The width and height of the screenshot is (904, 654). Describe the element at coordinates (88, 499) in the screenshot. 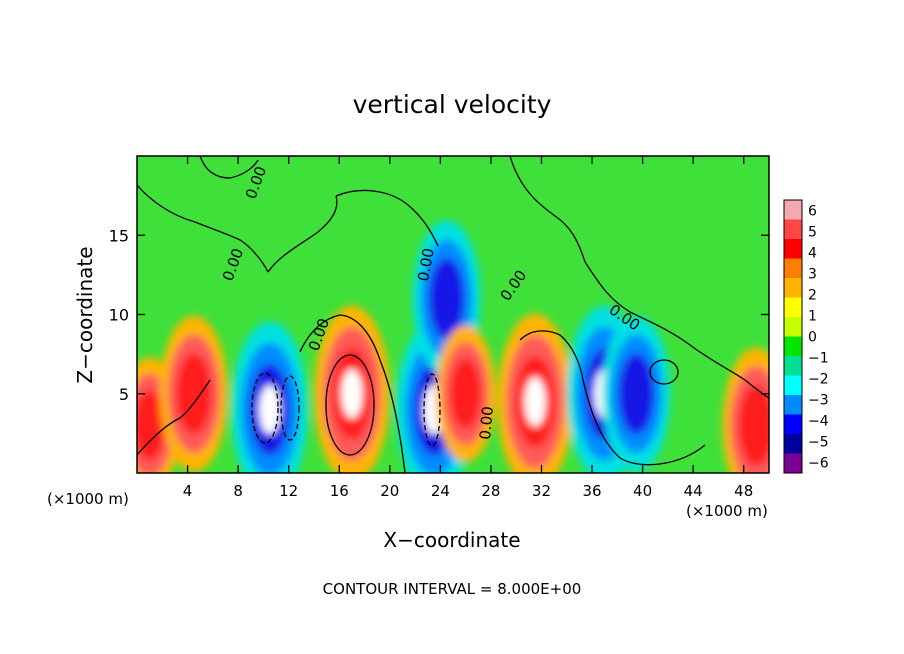

I see `x-unit-left: (×1000 m)` at that location.